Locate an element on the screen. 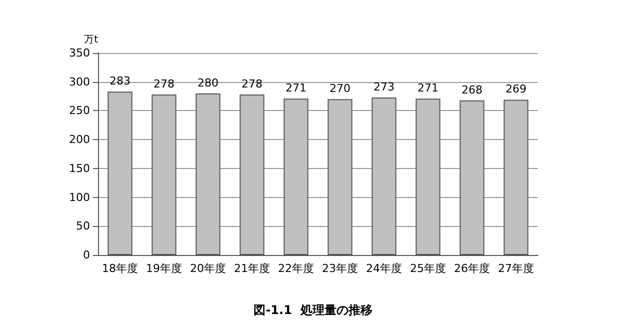 Image resolution: width=626 pixels, height=333 pixels. y-axis-title: 万t is located at coordinates (91, 40).